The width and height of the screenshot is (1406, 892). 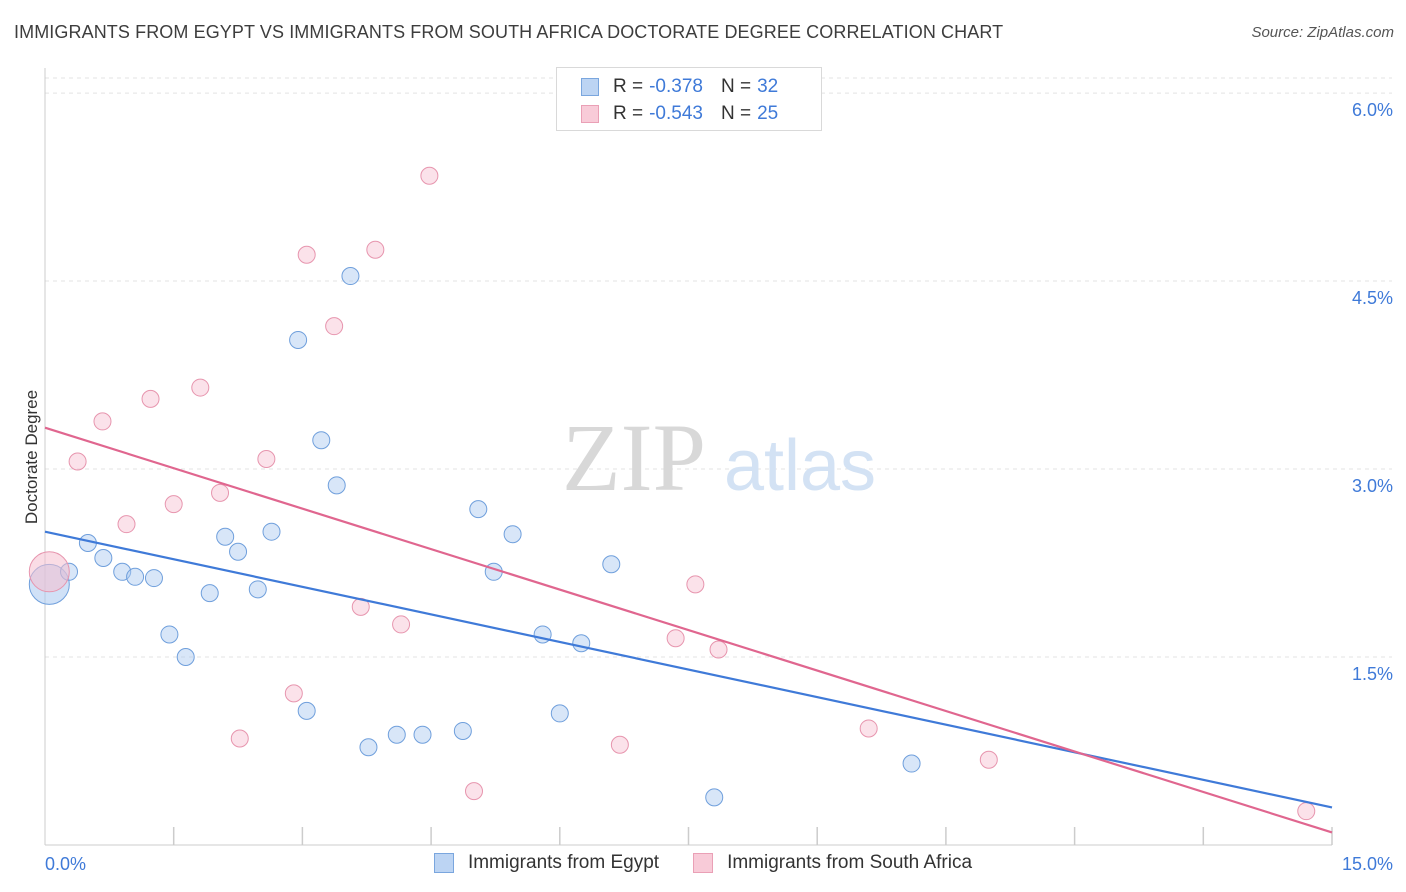 I want to click on series-legend-egypt: Immigrants from Egypt, so click(x=546, y=863).